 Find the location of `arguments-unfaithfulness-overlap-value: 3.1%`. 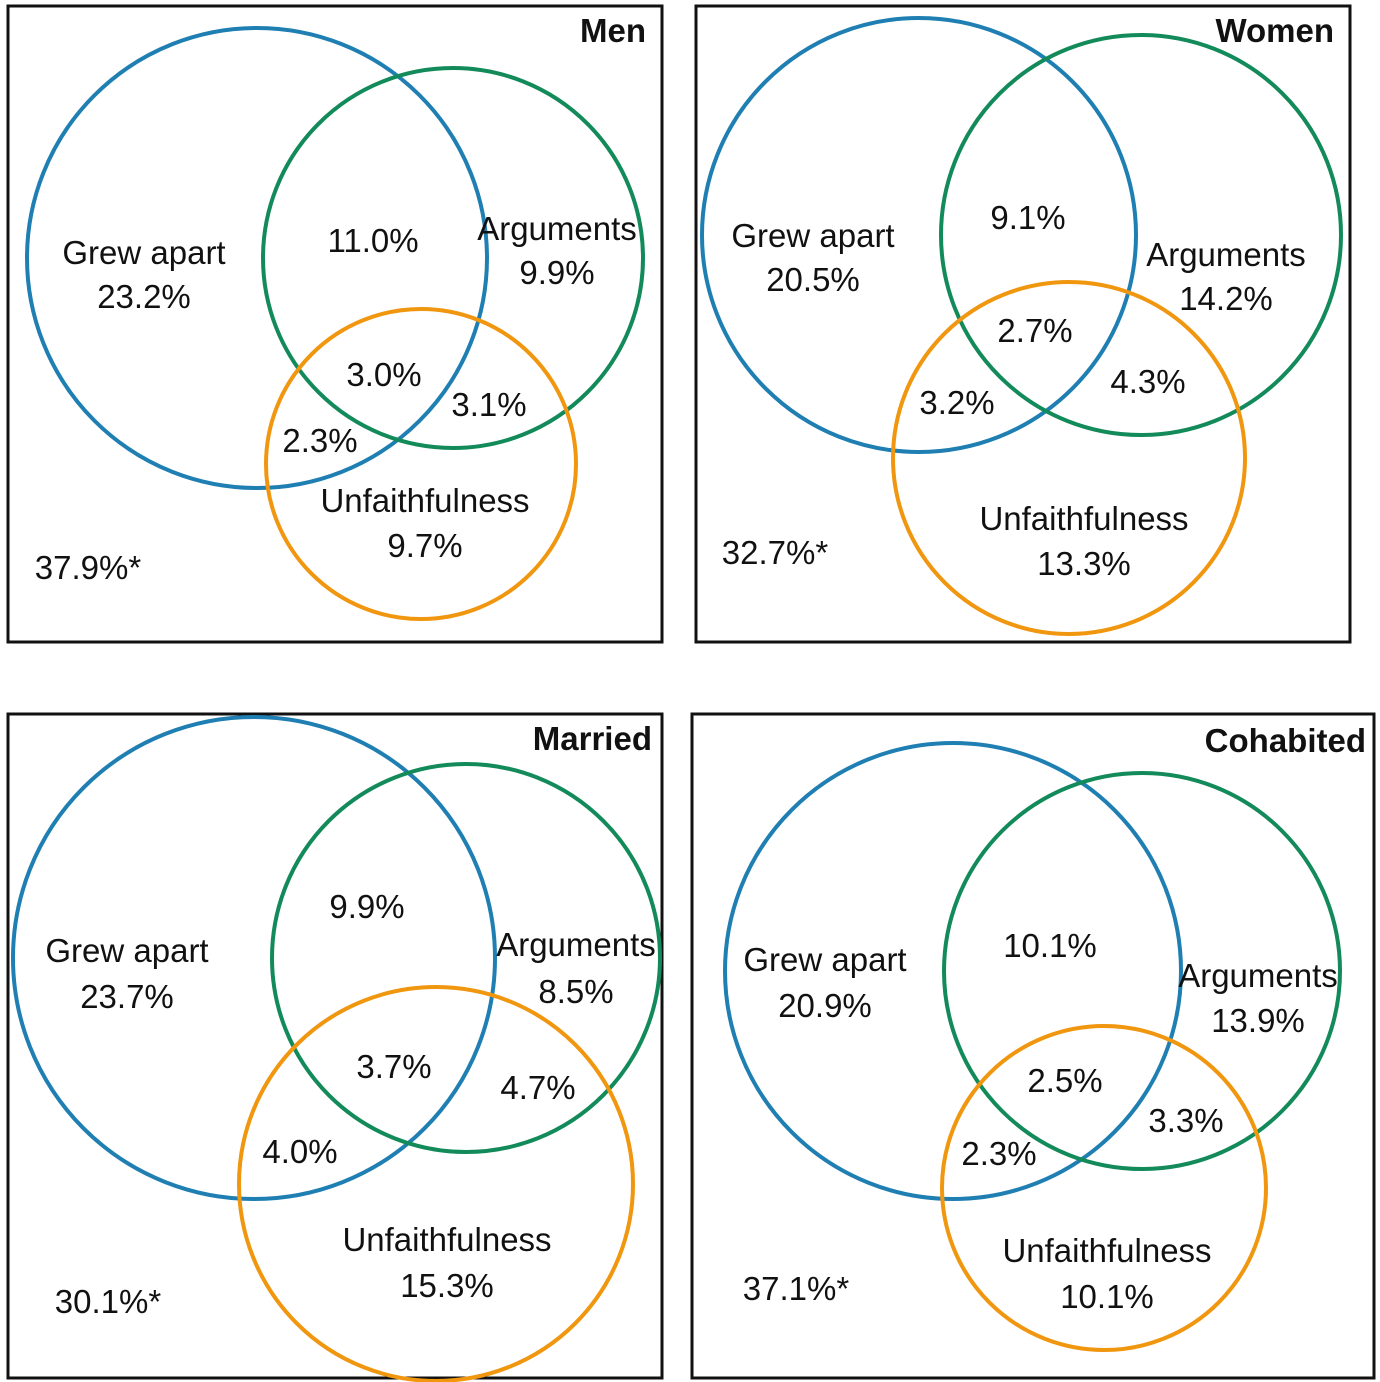

arguments-unfaithfulness-overlap-value: 3.1% is located at coordinates (488, 404).